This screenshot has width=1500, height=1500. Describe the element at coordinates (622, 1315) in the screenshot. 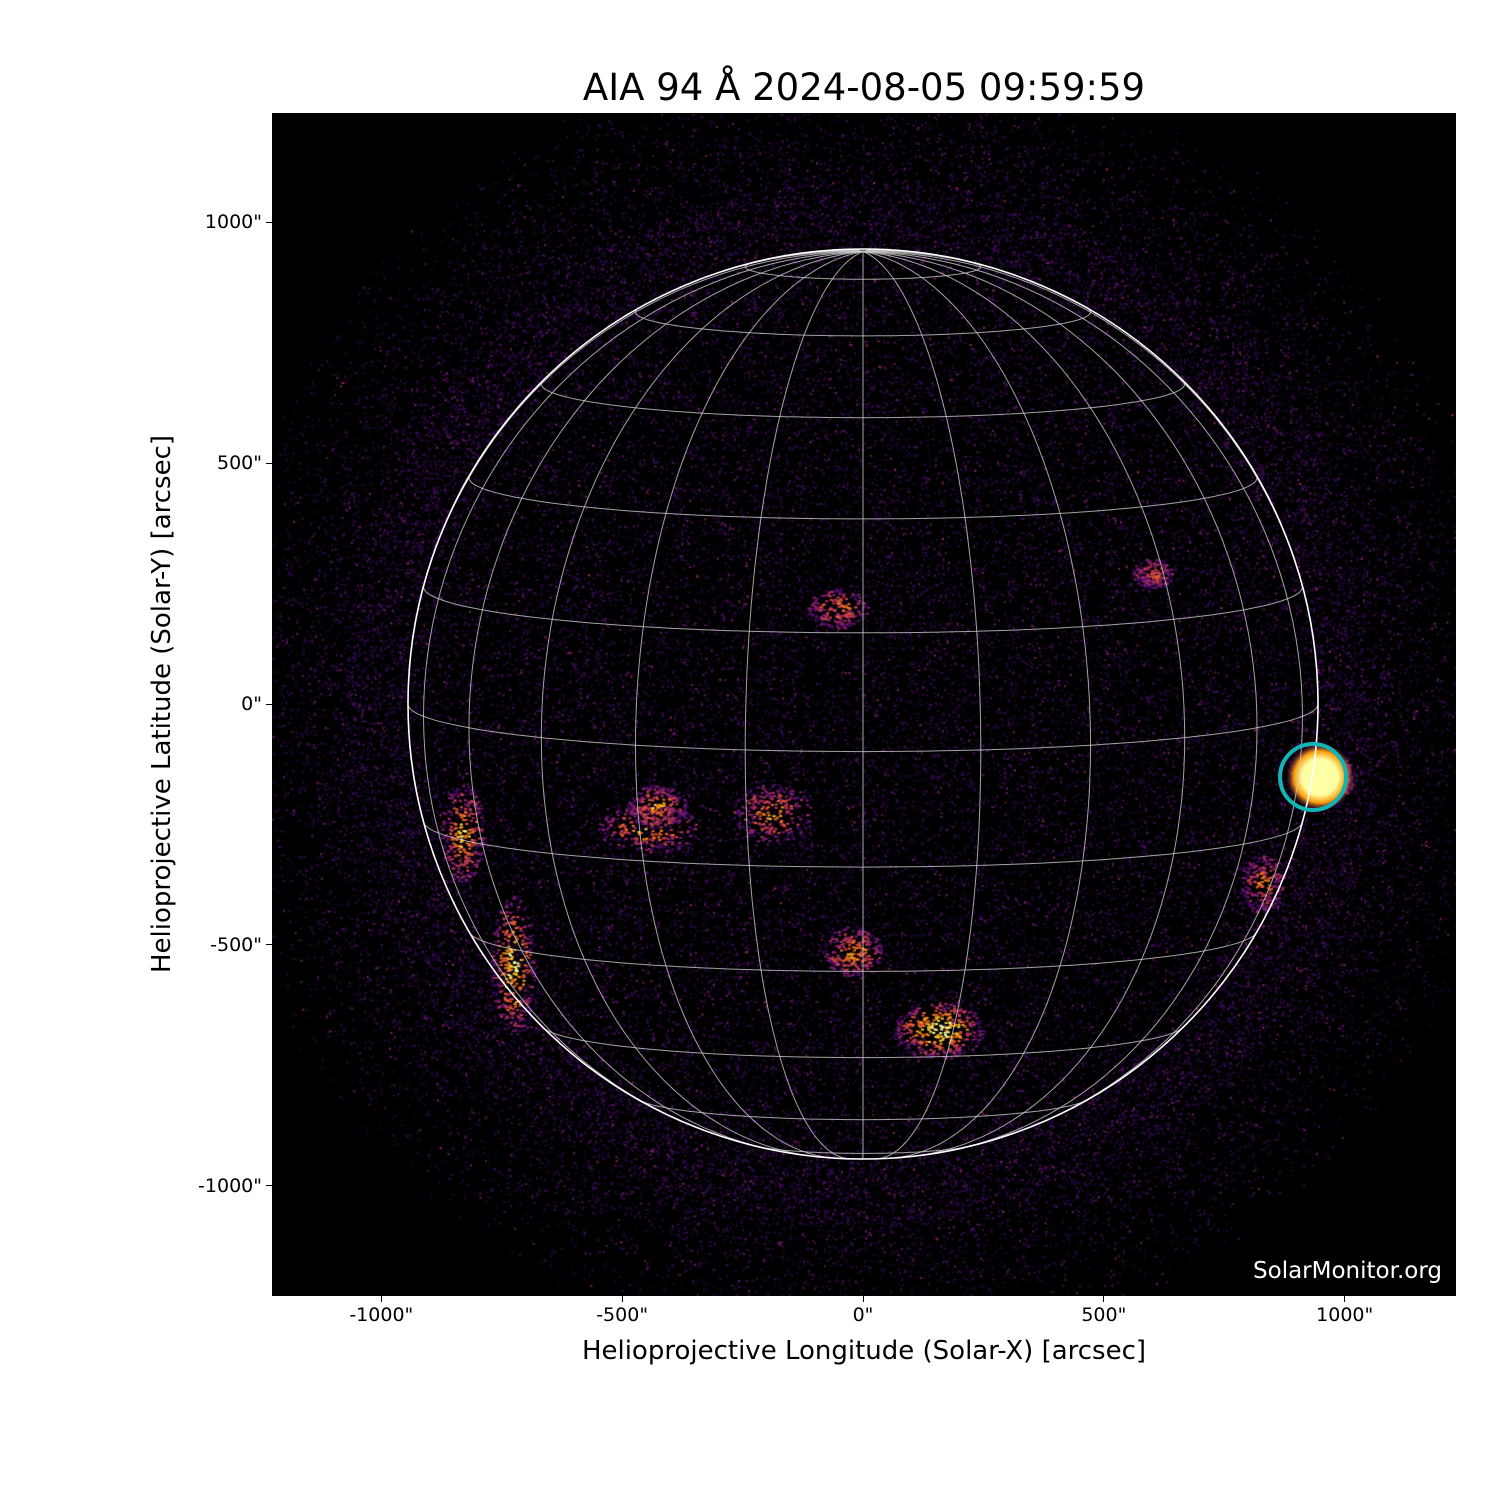

I see `x-tick-label: -500"` at that location.